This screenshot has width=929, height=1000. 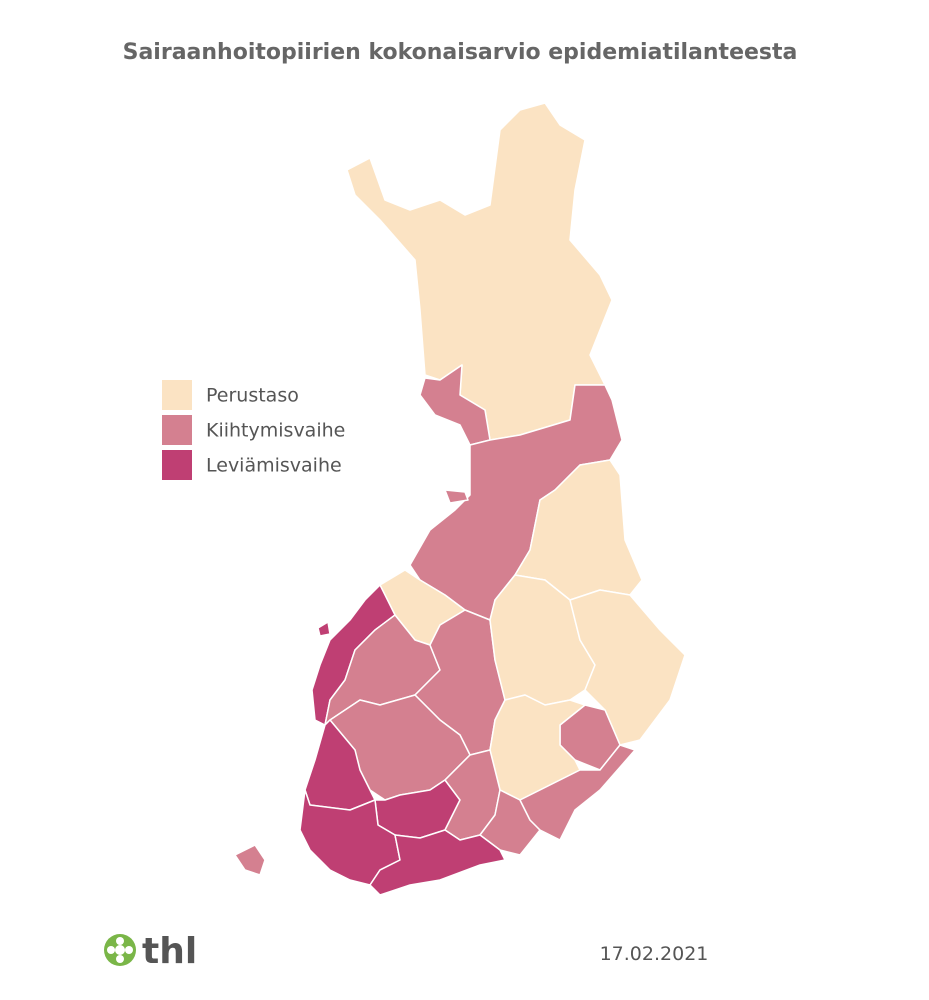 I want to click on logo-text: thl, so click(x=169, y=951).